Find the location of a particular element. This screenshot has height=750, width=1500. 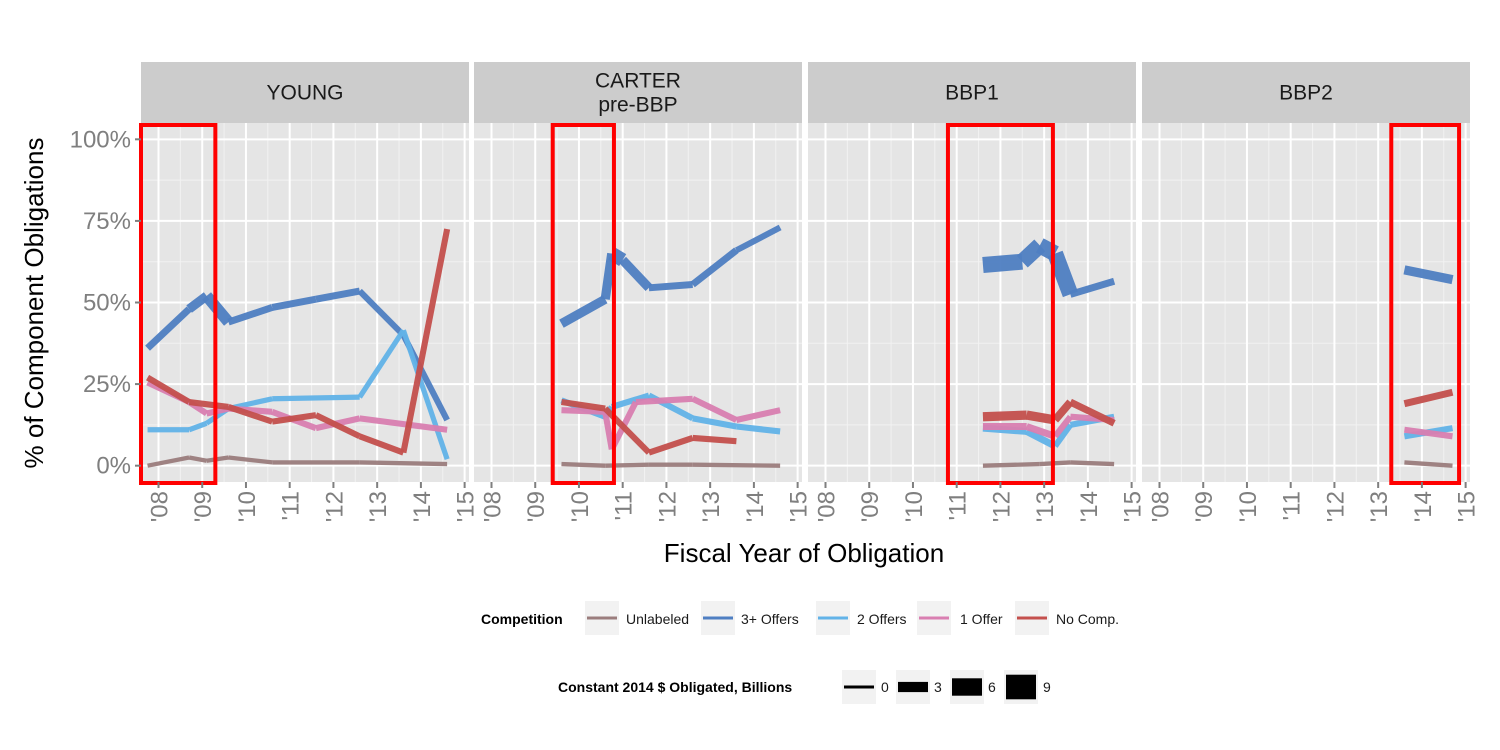

legend-label: No Comp. is located at coordinates (1087, 619).